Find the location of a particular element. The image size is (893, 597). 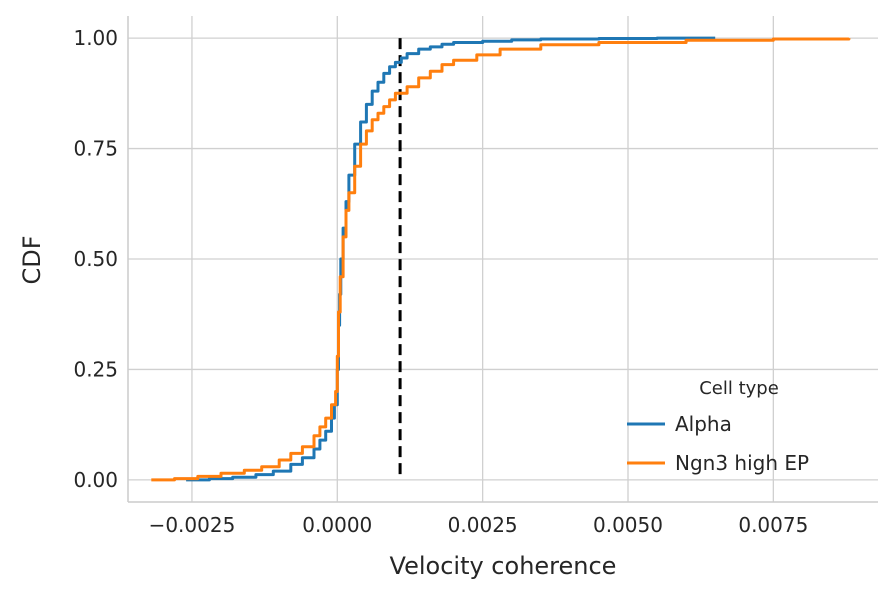

y-tick-label: 0.75 is located at coordinates (95, 149).